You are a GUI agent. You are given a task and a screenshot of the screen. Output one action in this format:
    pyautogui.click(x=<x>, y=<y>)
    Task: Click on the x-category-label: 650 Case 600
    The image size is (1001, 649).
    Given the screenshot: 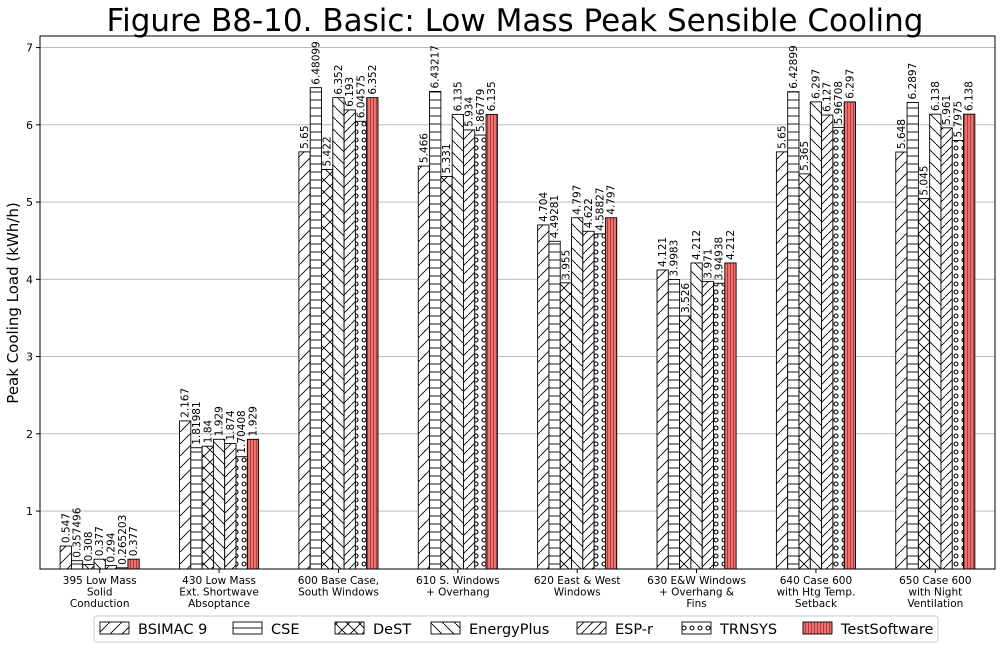 What is the action you would take?
    pyautogui.click(x=935, y=581)
    